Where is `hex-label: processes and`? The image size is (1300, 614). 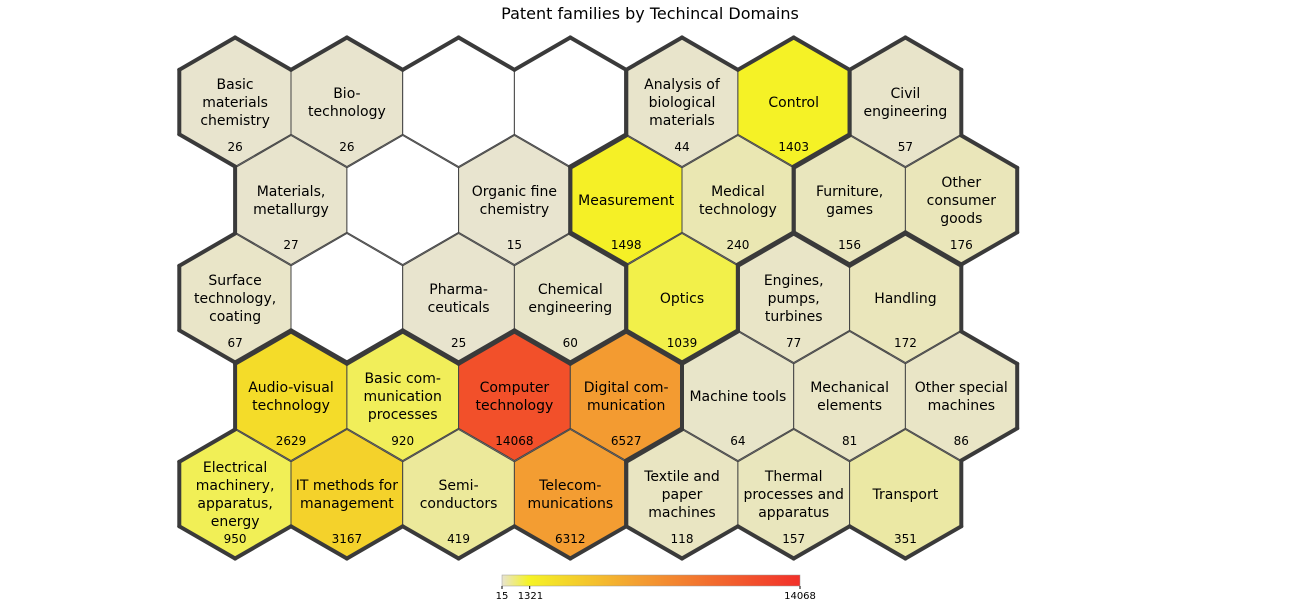
hex-label: processes and is located at coordinates (793, 495).